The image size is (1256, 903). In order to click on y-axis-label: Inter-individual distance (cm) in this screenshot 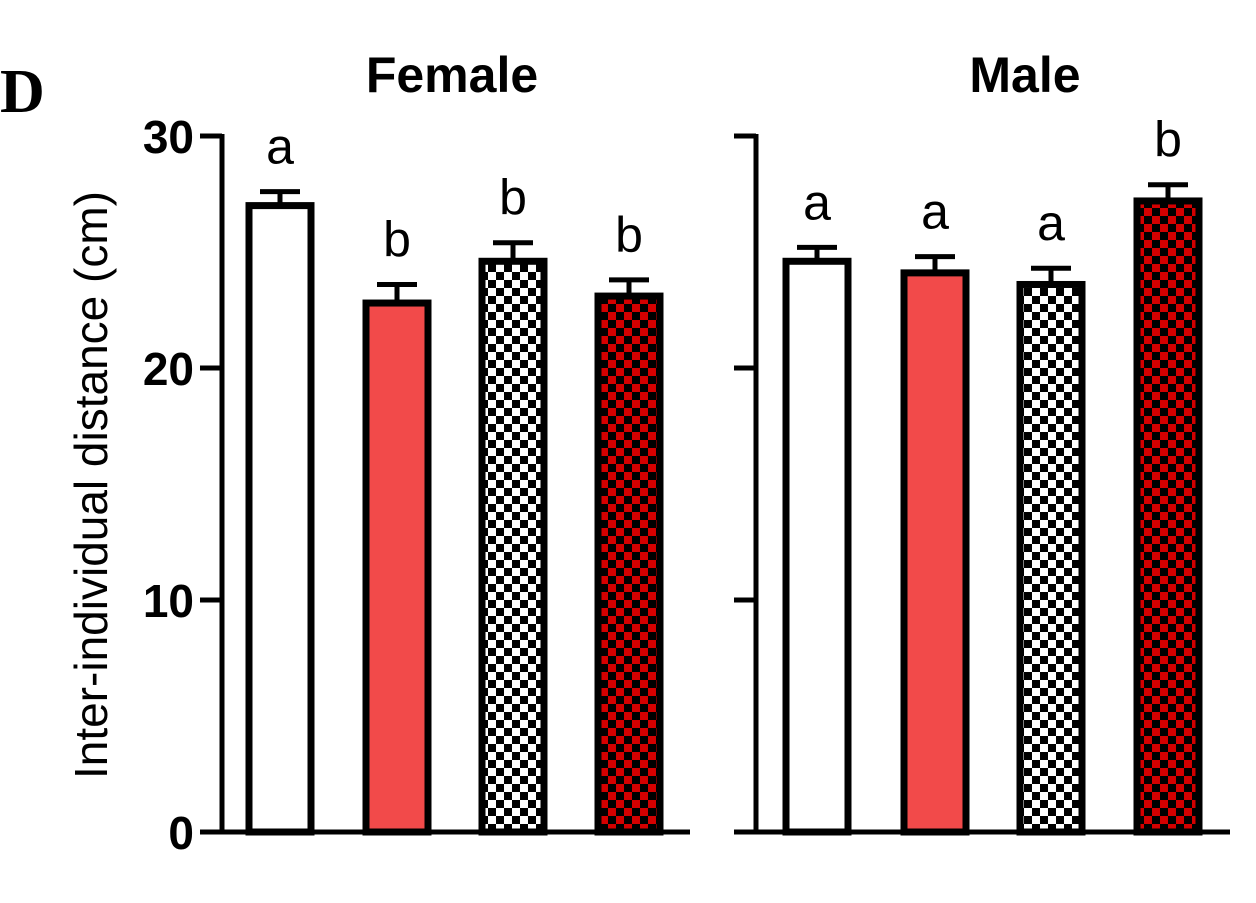, I will do `click(91, 485)`.